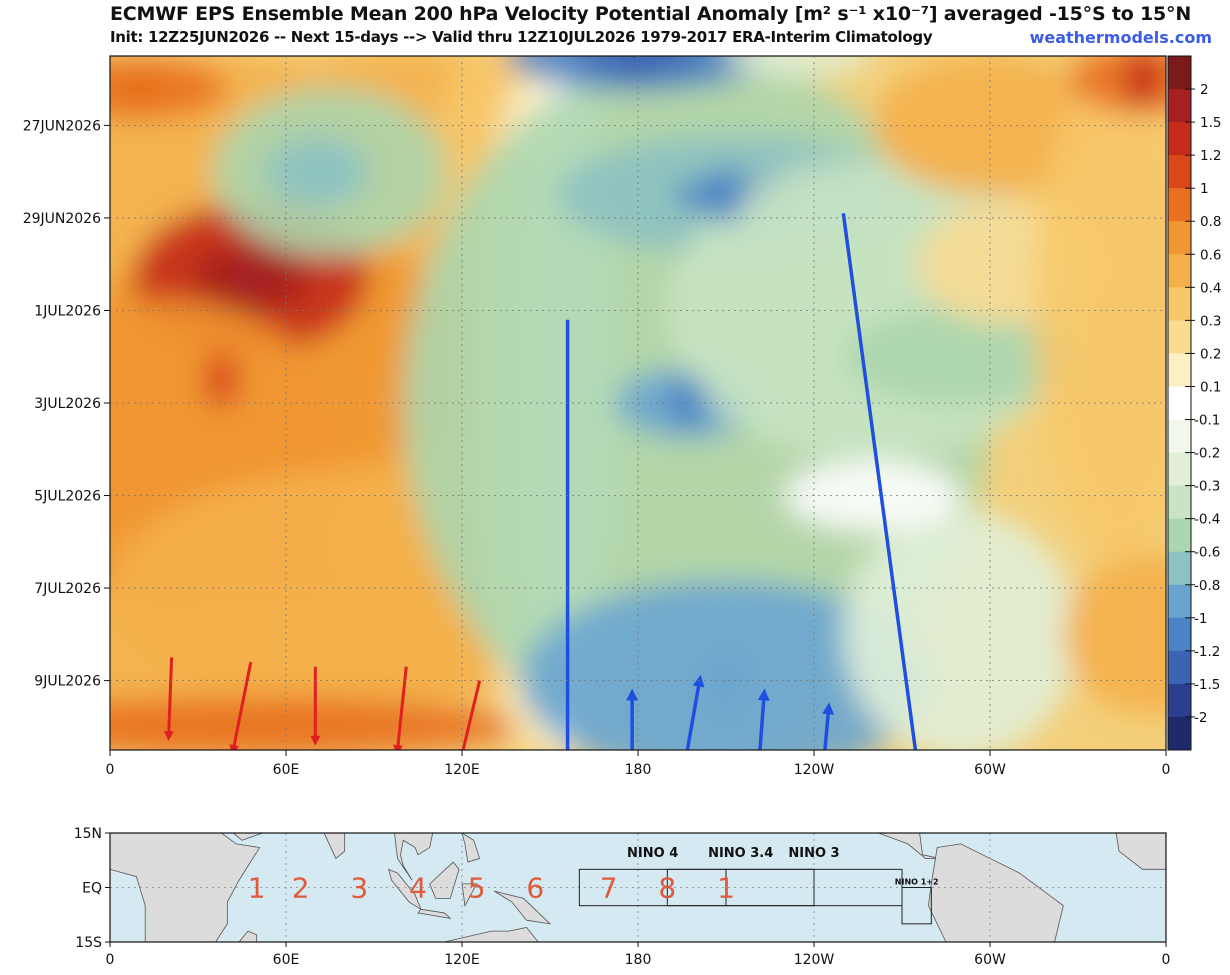 This screenshot has height=975, width=1230. I want to click on colorbar-label: -0.2, so click(1207, 454).